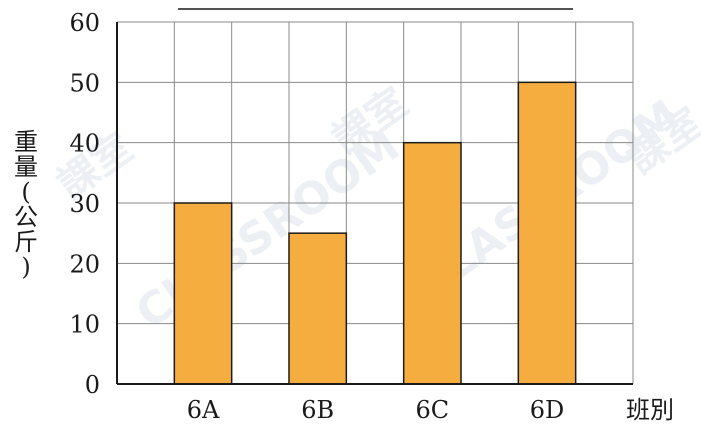  Describe the element at coordinates (84, 83) in the screenshot. I see `y-tick-label: 50` at that location.